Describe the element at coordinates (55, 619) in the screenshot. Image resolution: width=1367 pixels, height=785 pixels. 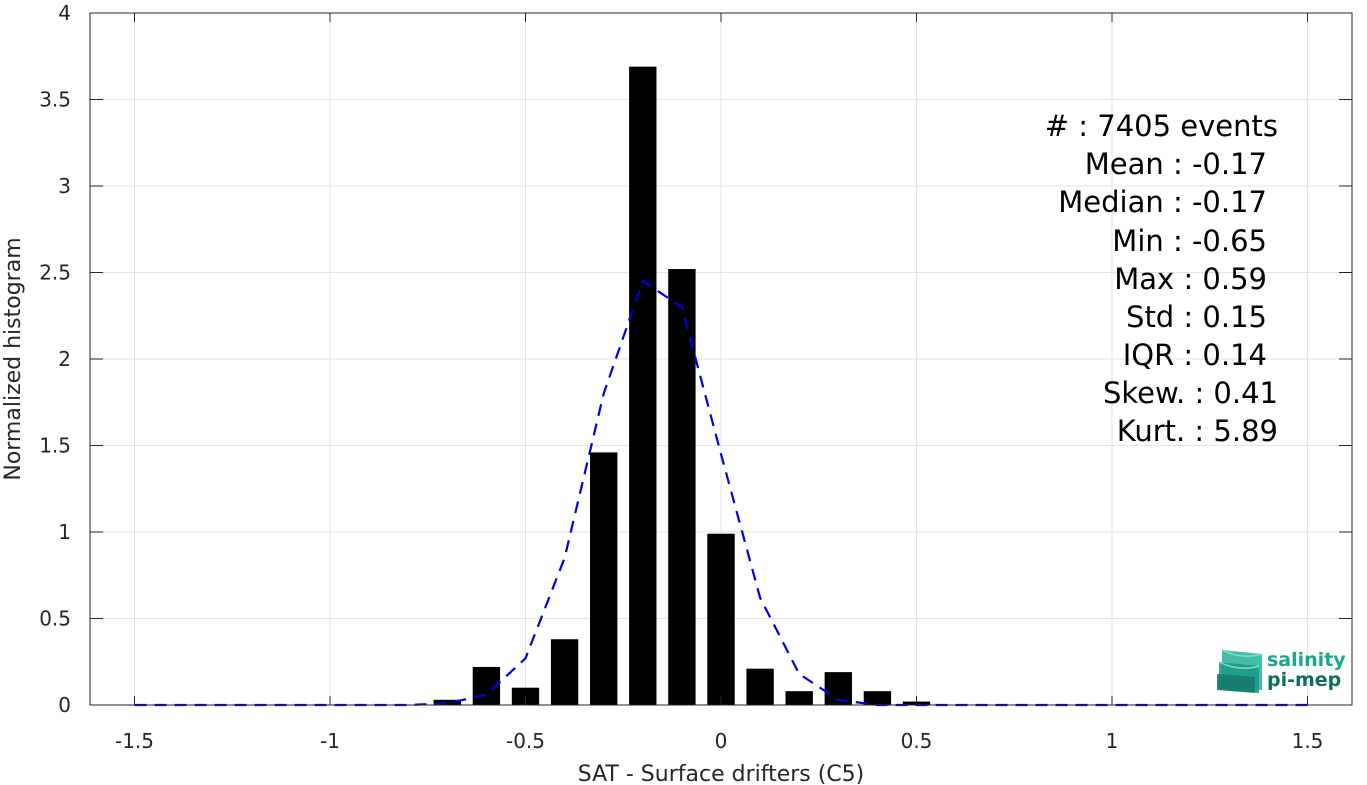
I see `y-tick-label: 0.5` at that location.